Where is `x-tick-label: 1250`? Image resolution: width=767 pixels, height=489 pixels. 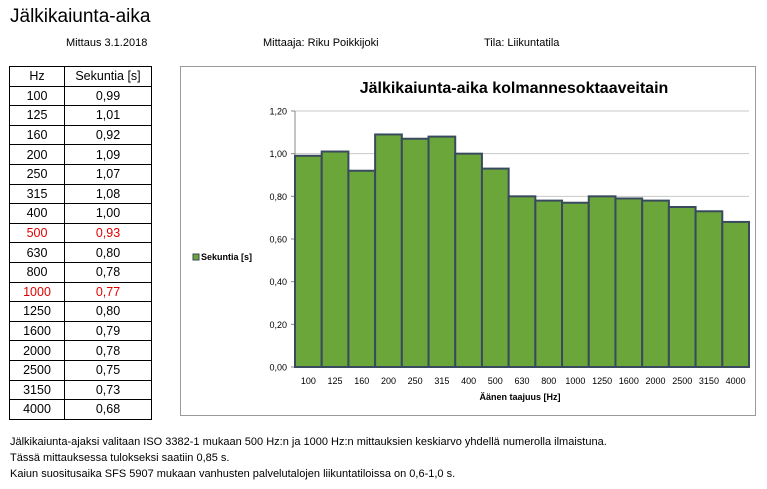 x-tick-label: 1250 is located at coordinates (602, 381).